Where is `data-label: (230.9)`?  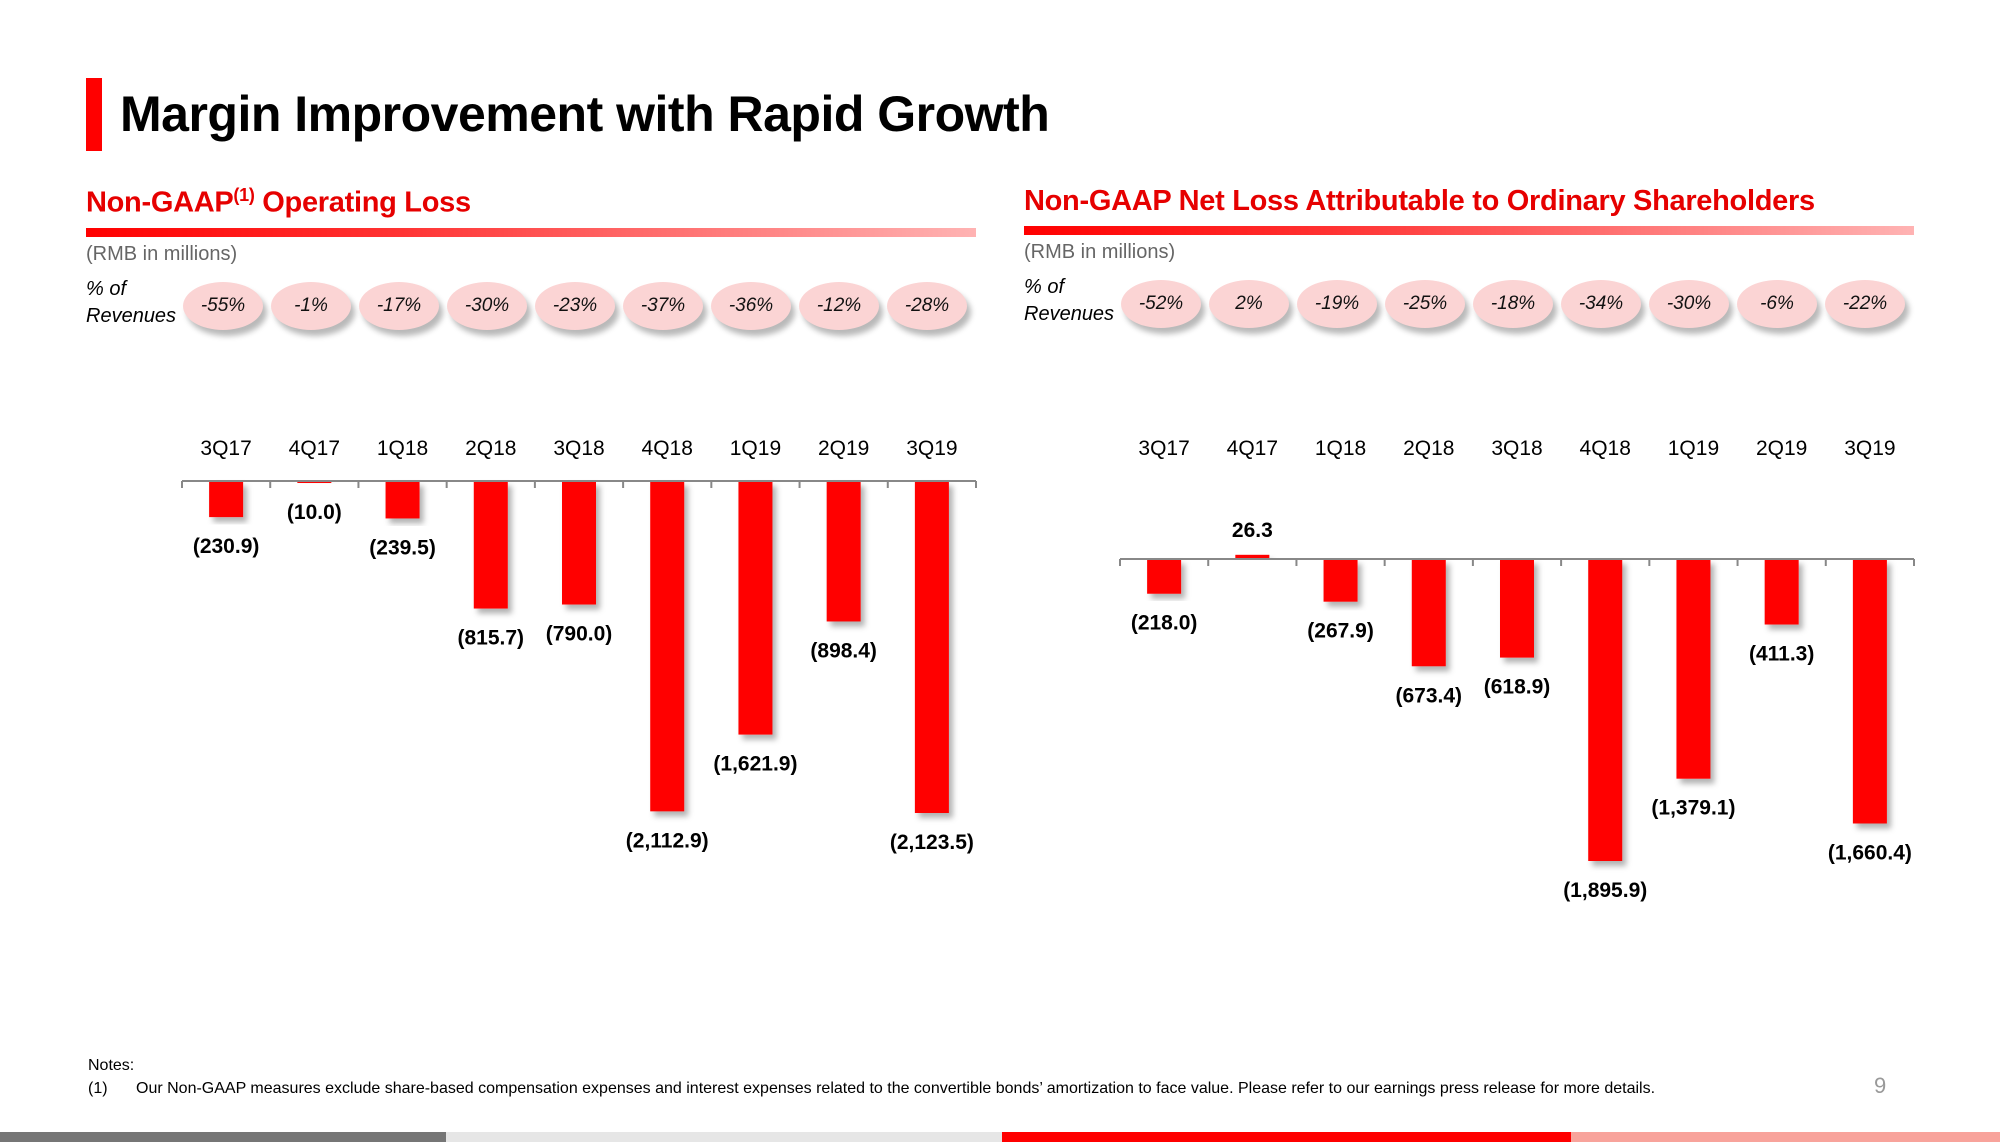
data-label: (230.9) is located at coordinates (226, 546).